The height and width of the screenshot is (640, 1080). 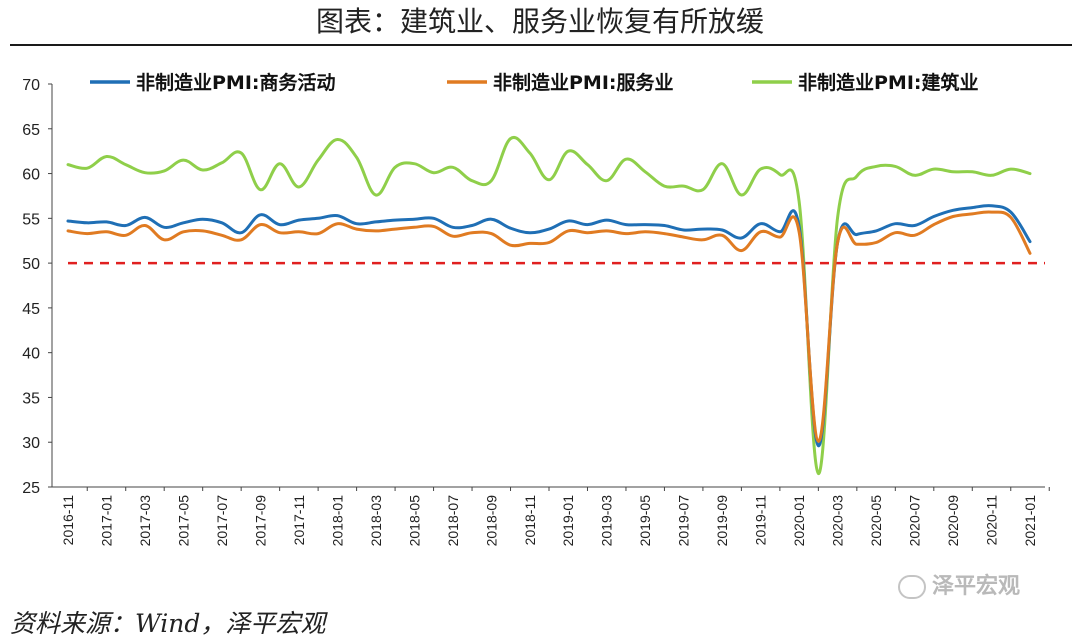 What do you see at coordinates (414, 521) in the screenshot?
I see `x-tick-label: 2018-05` at bounding box center [414, 521].